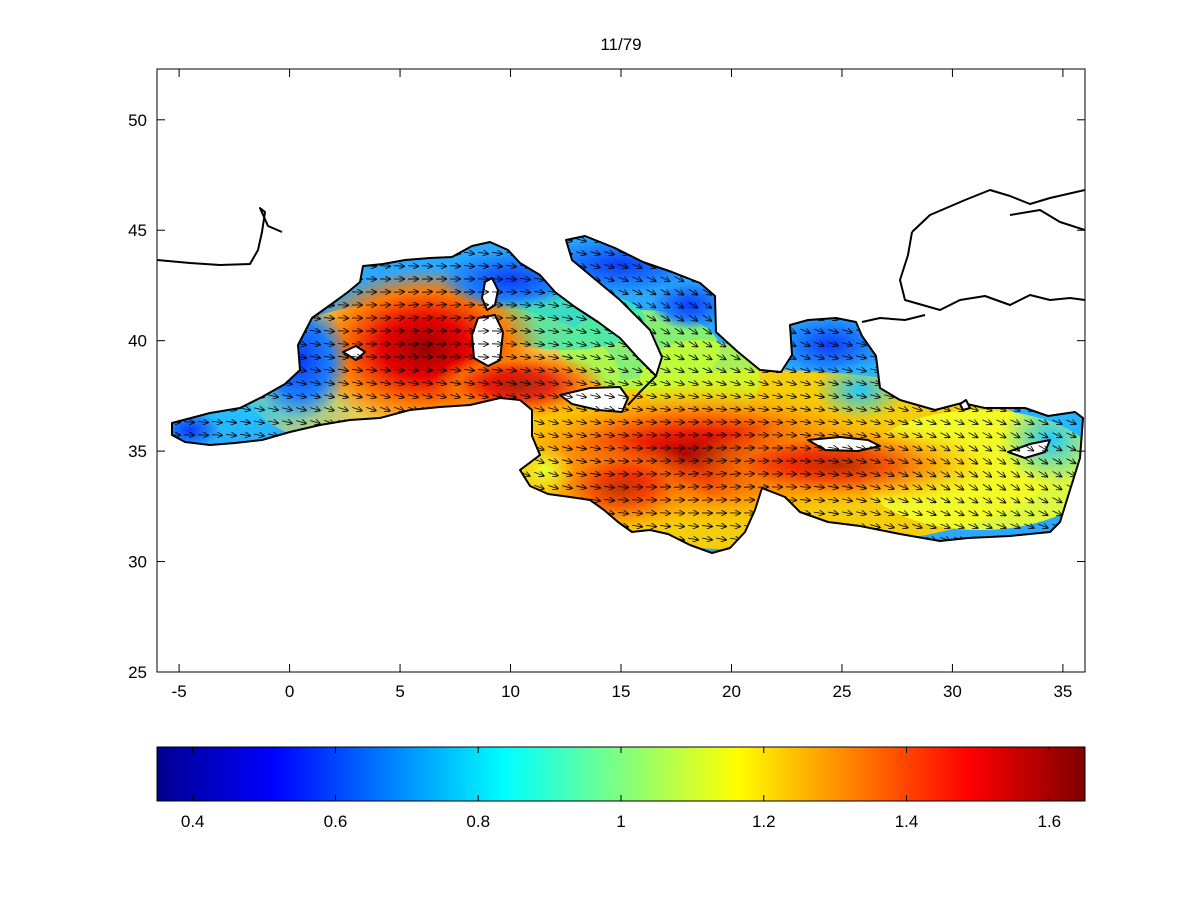 This screenshot has height=901, width=1200. Describe the element at coordinates (621, 789) in the screenshot. I see `colorbar-ticks: 0.4 0.6 0.8 1 1.2 1.4 1.6` at that location.